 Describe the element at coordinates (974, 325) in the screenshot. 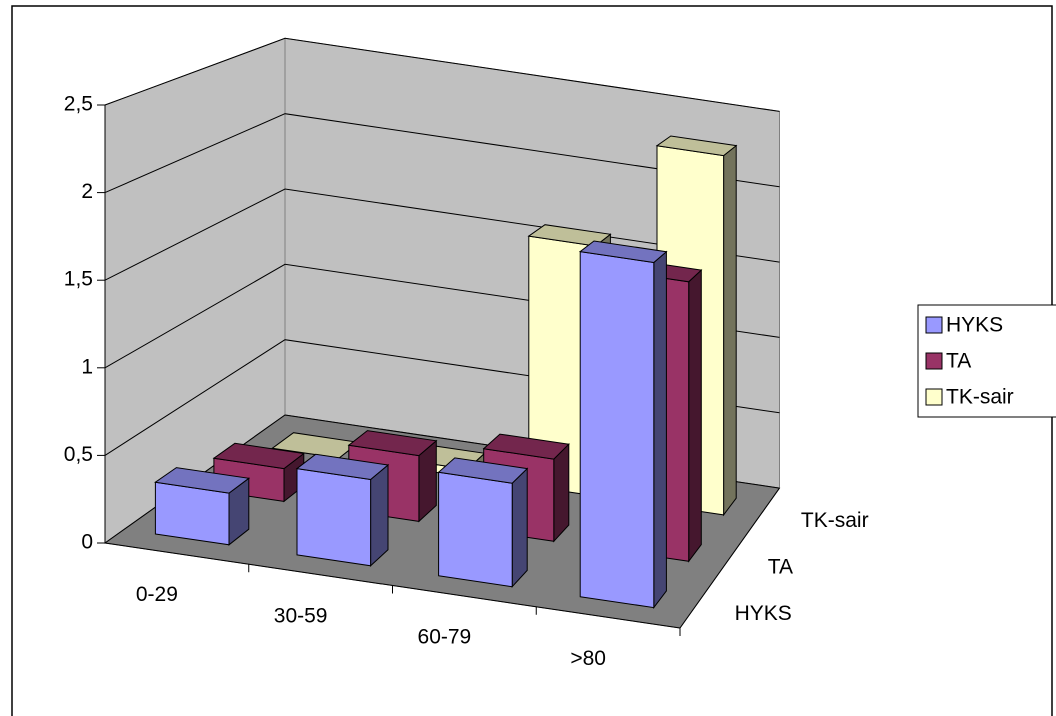

I see `legend-label: HYKS` at that location.